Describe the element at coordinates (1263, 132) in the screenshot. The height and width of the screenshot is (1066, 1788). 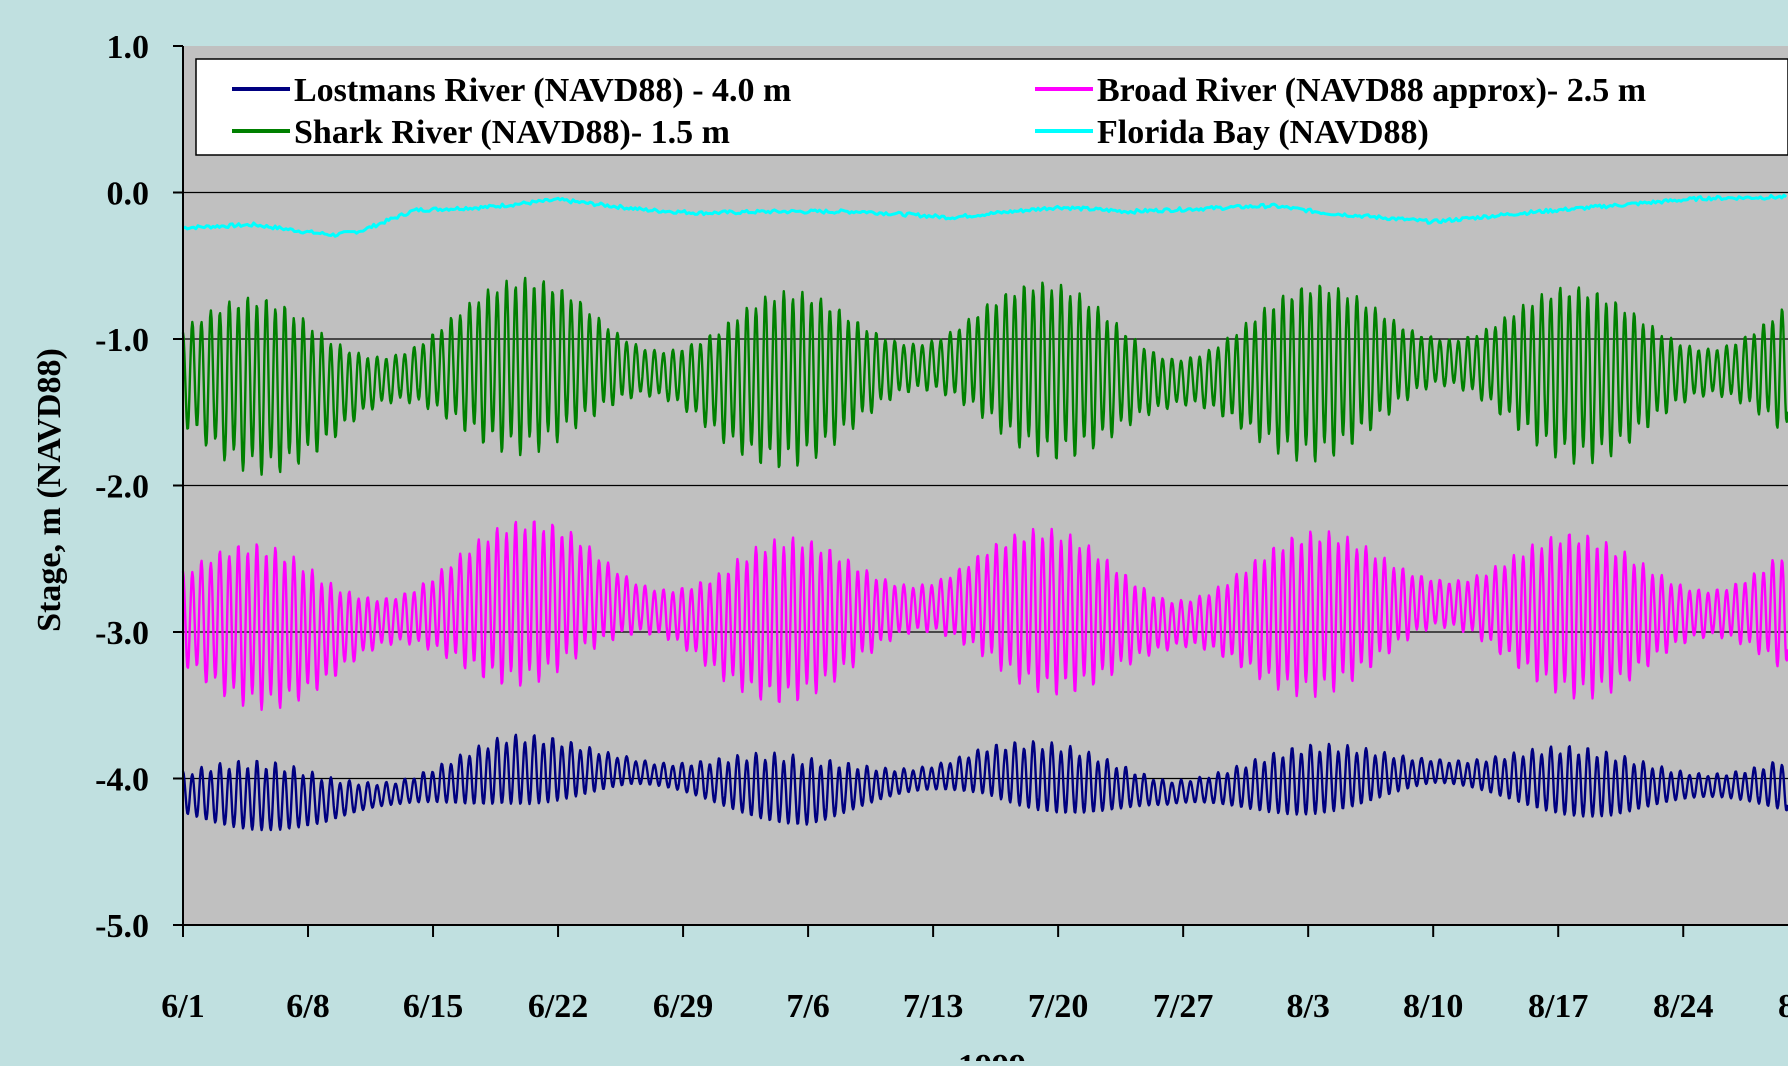
I see `legend-entry: Florida Bay (NAVD88)` at that location.